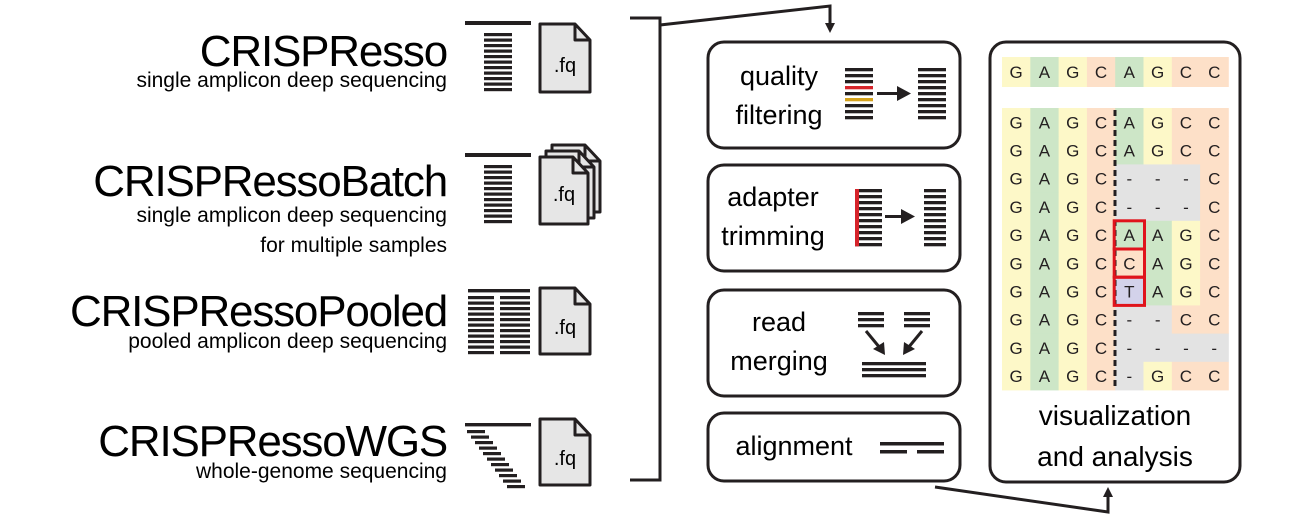  What do you see at coordinates (498, 56) in the screenshot?
I see `single-amplicon-reads-icon` at bounding box center [498, 56].